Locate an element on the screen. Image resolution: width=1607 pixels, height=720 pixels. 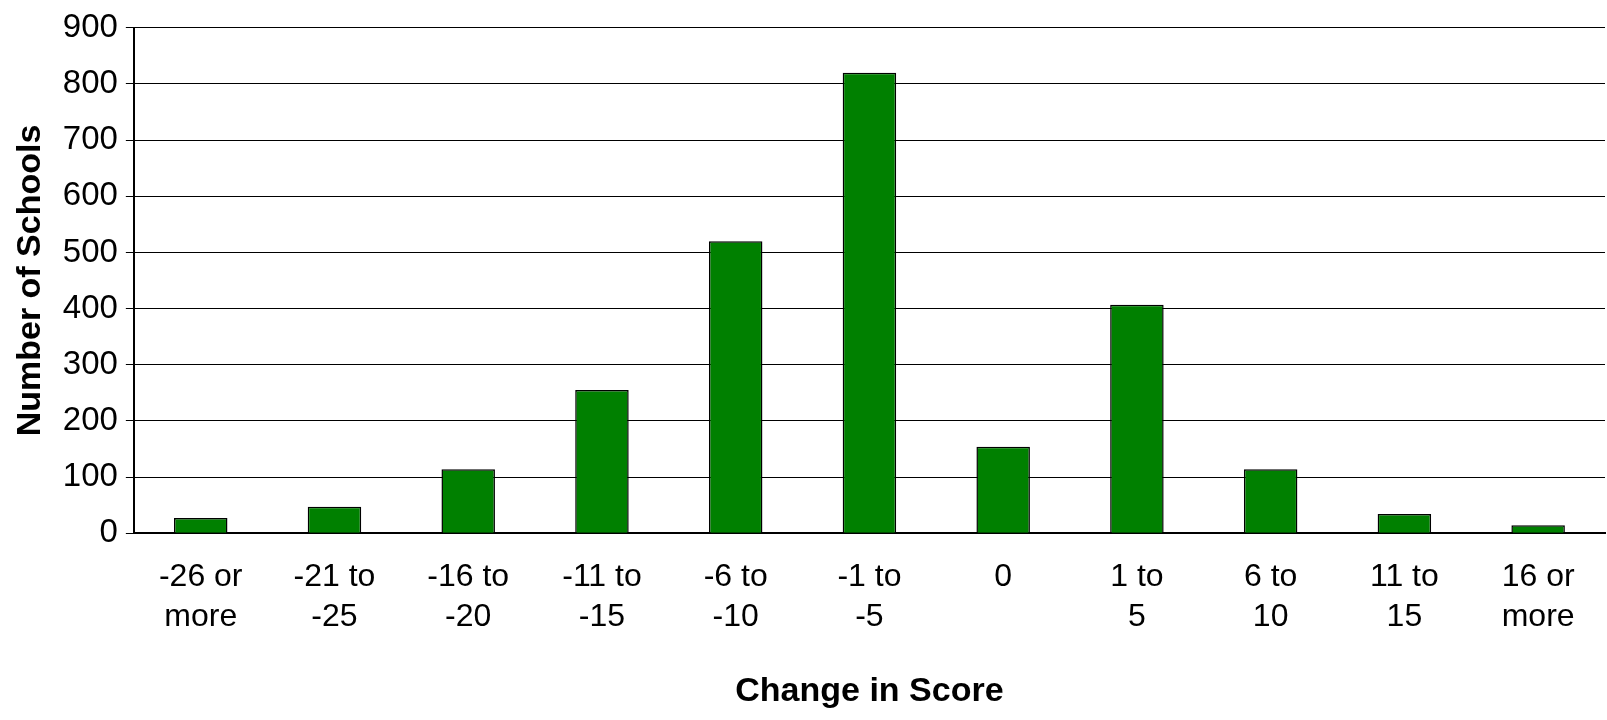
y-tick-label: 500 is located at coordinates (90, 250).